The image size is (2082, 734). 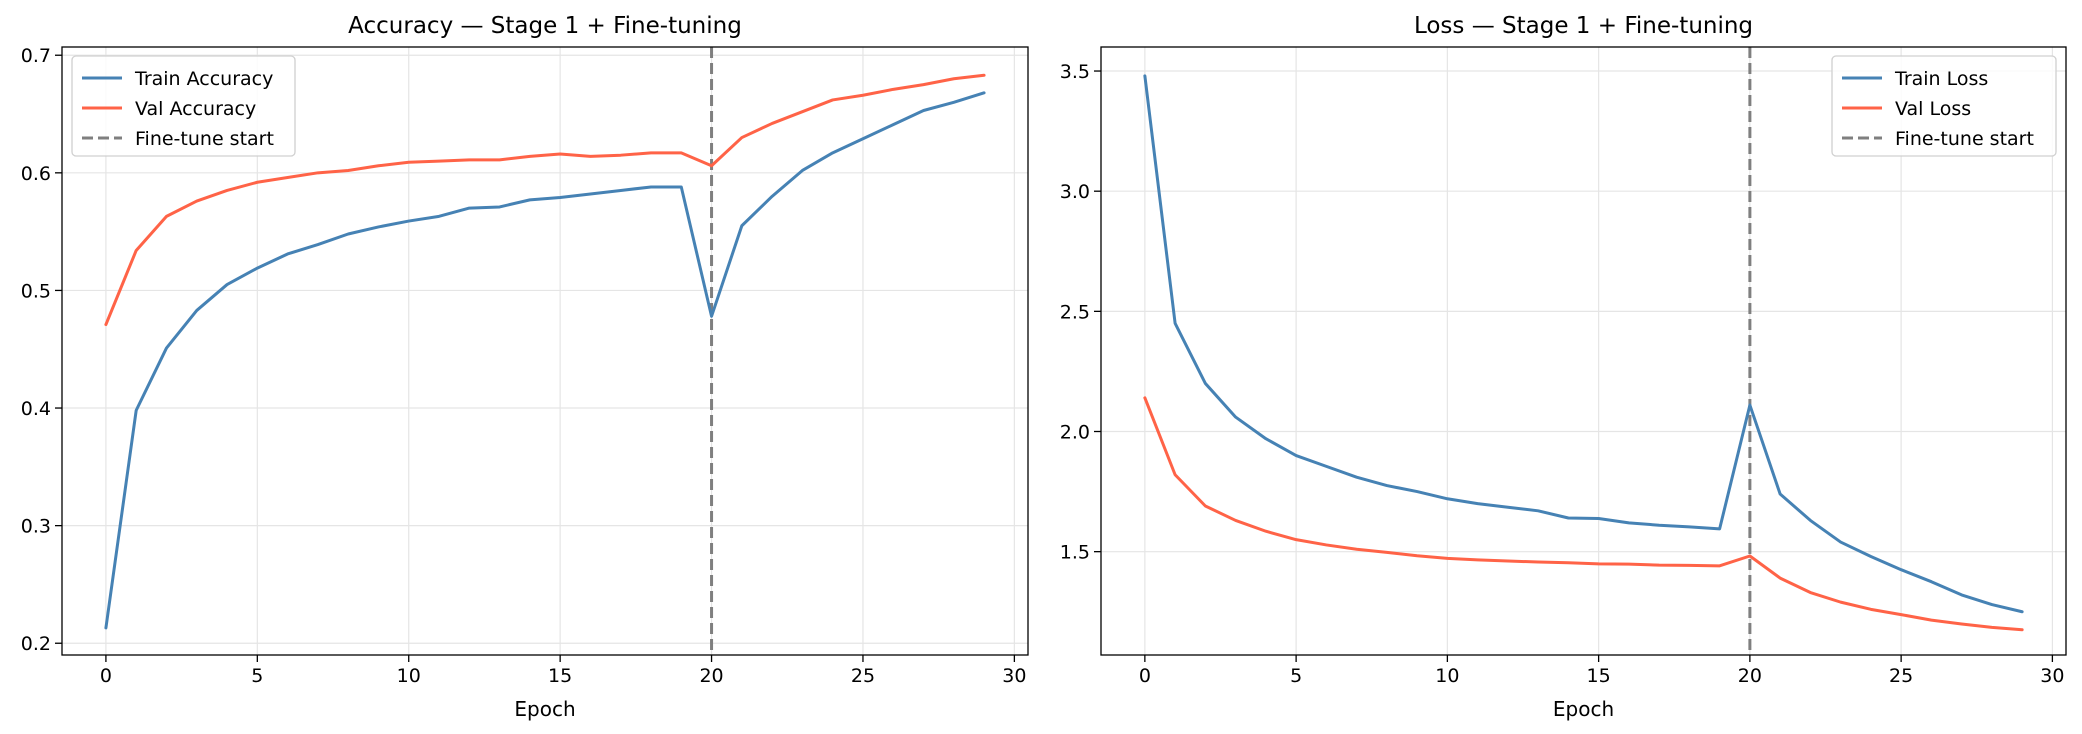 I want to click on y-tick-label: 0.2, so click(x=36, y=644).